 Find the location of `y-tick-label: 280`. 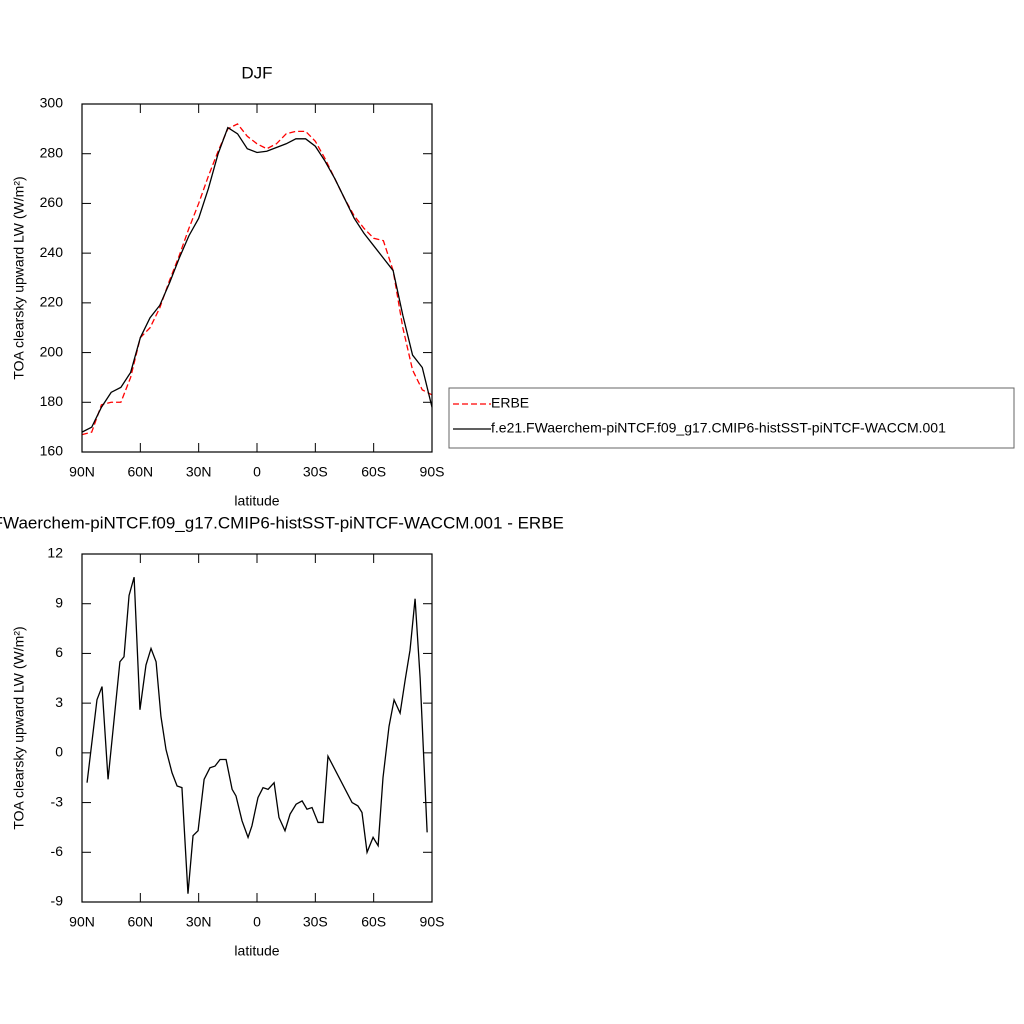

y-tick-label: 280 is located at coordinates (52, 152).